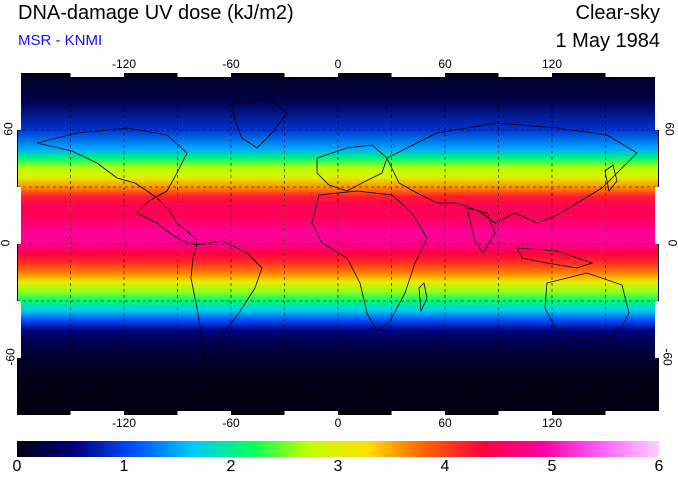 This screenshot has height=480, width=678. I want to click on colorbar-tick-label: 2, so click(231, 466).